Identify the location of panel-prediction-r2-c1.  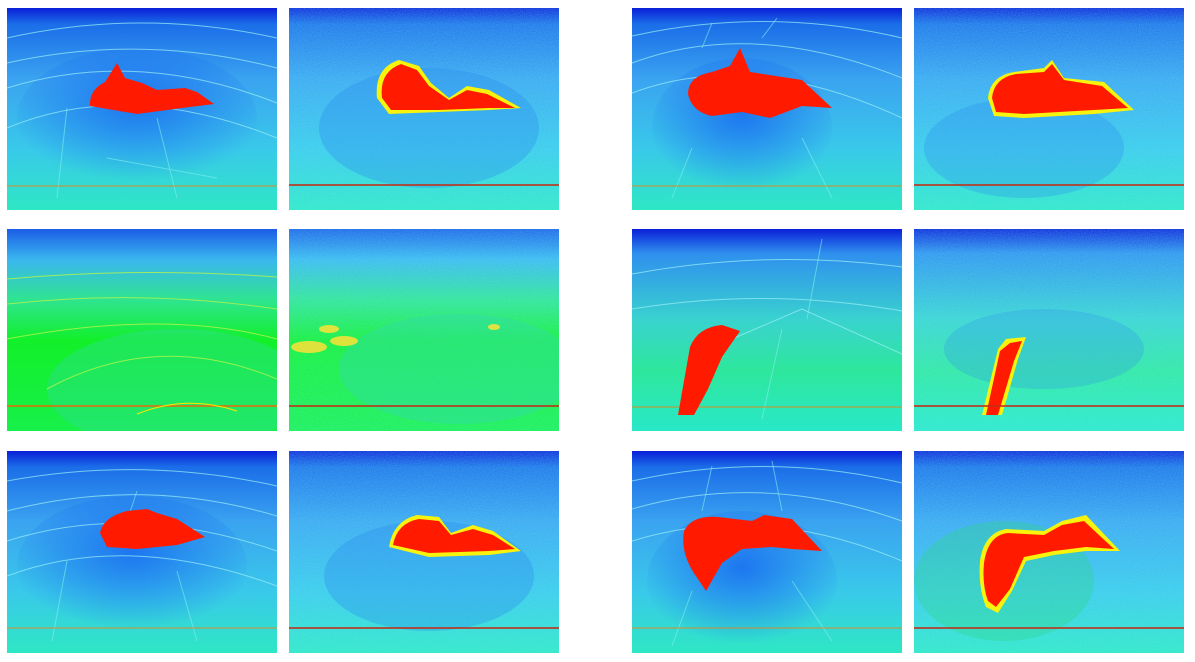
(424, 552).